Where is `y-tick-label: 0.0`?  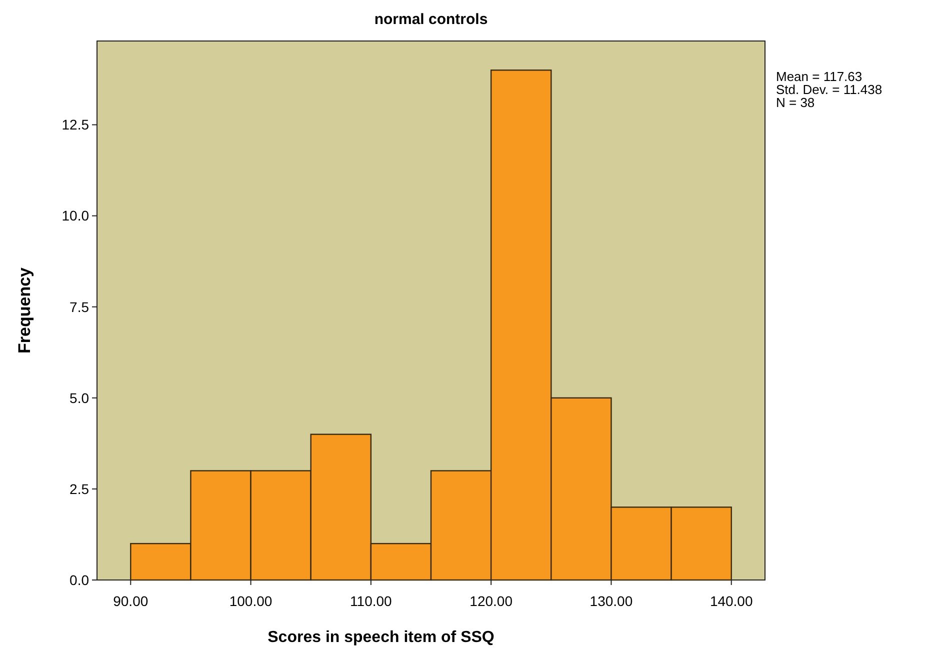
y-tick-label: 0.0 is located at coordinates (80, 580).